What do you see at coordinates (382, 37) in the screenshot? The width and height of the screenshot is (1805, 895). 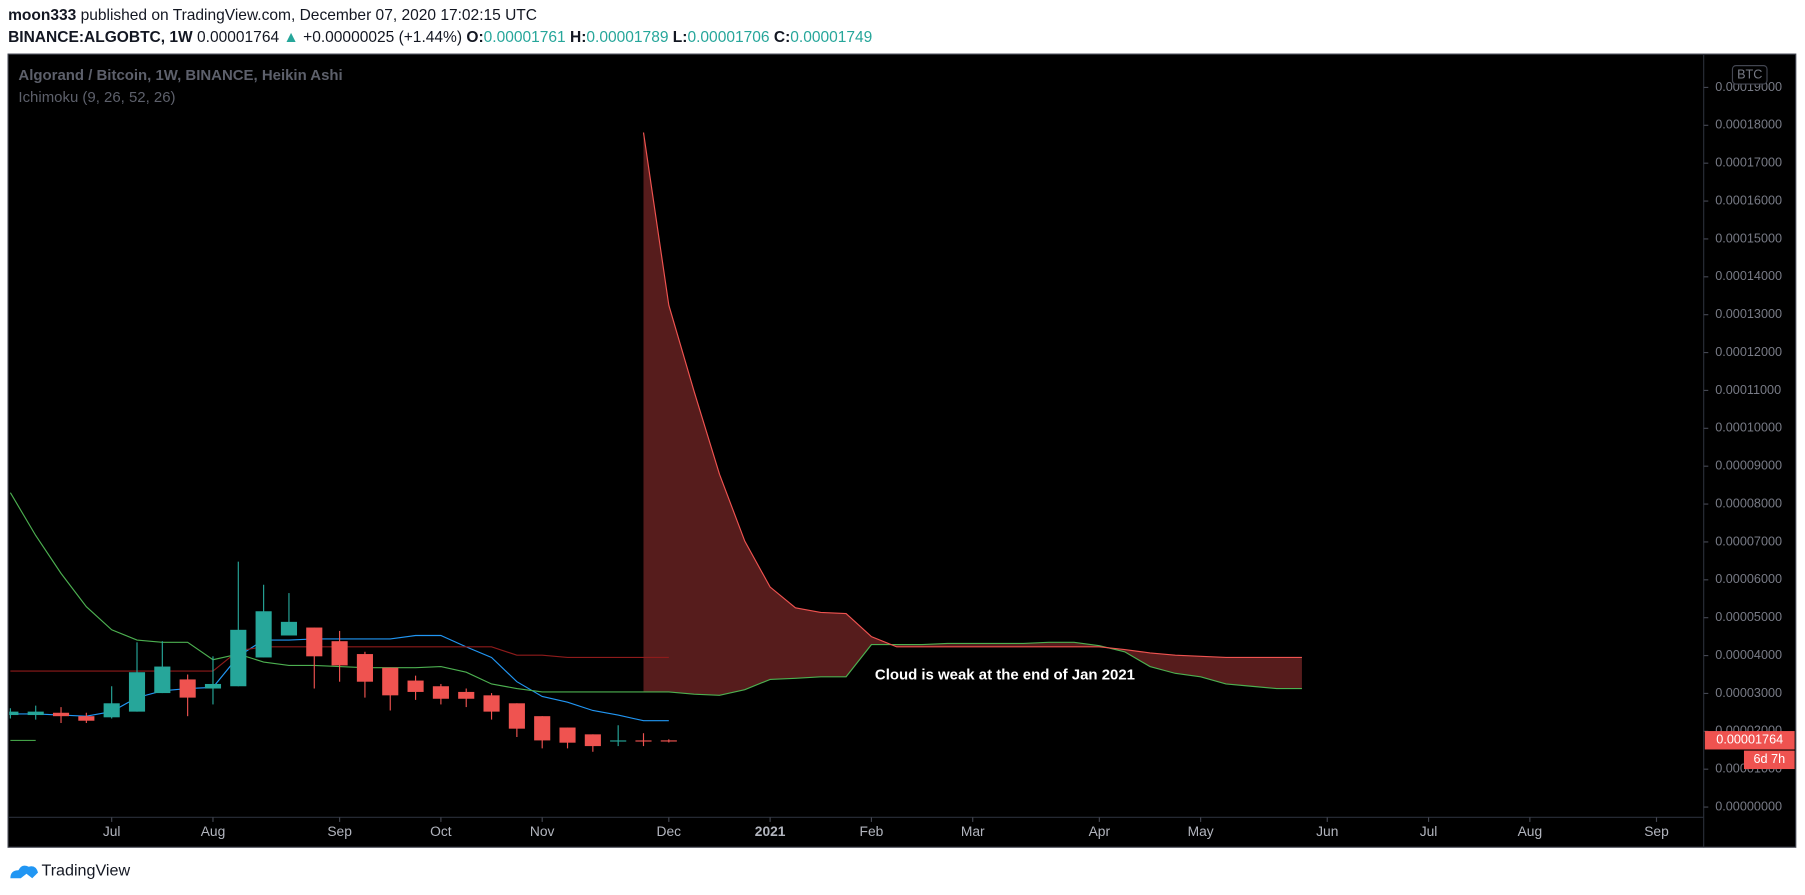 I see `change: +0.00000025 (+1.44%)` at bounding box center [382, 37].